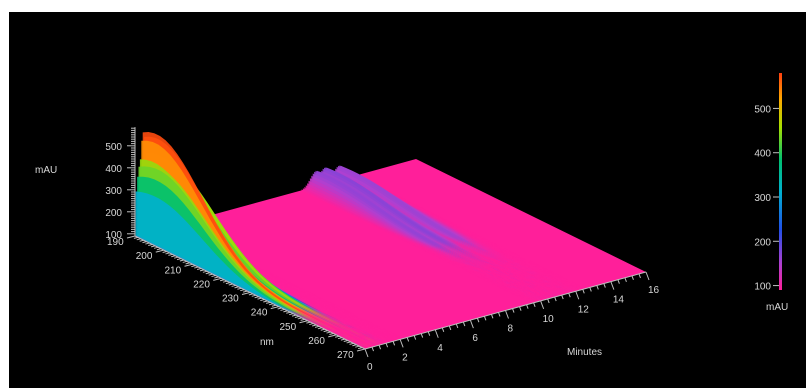  Describe the element at coordinates (762, 198) in the screenshot. I see `colorbar-tick-label: 300` at that location.